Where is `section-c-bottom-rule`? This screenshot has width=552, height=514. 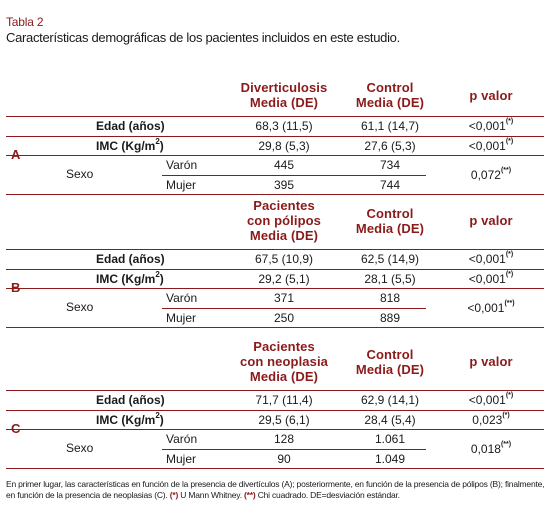
section-c-bottom-rule is located at coordinates (275, 469).